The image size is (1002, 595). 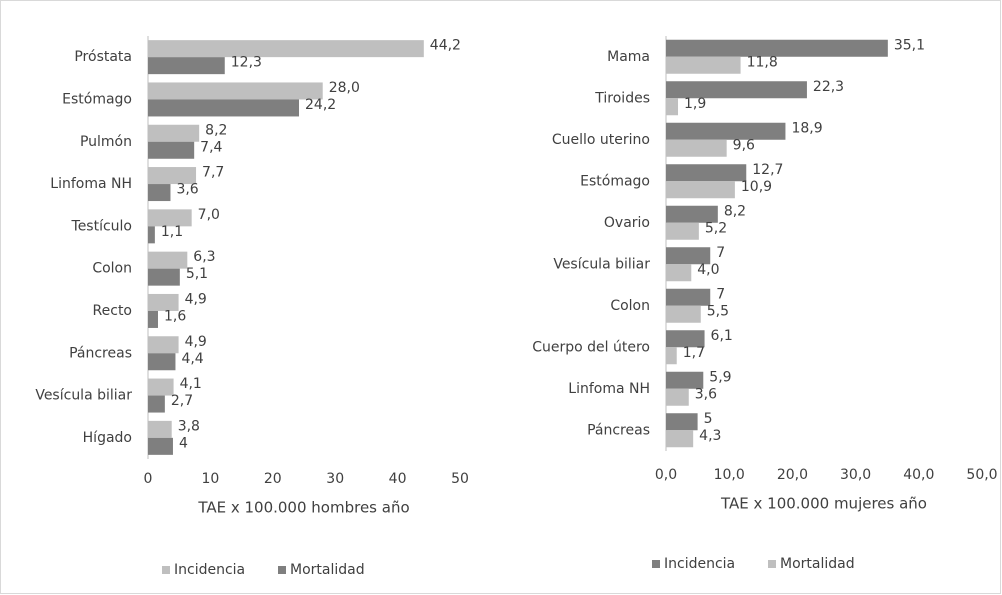 I want to click on y-tick-label: Recto, so click(x=112, y=311).